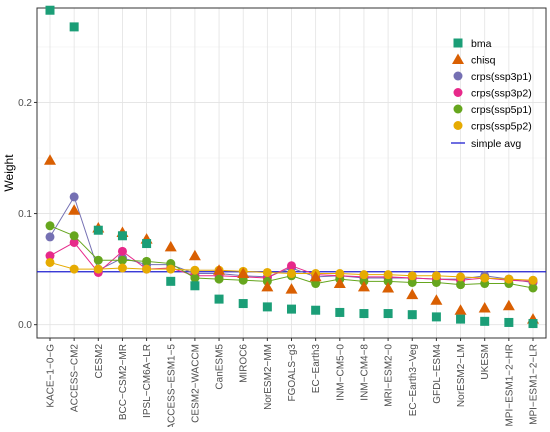 The width and height of the screenshot is (550, 432). Describe the element at coordinates (147, 269) in the screenshot. I see `point-crps-ssp5p2-ipsl-cm6a-lr` at that location.